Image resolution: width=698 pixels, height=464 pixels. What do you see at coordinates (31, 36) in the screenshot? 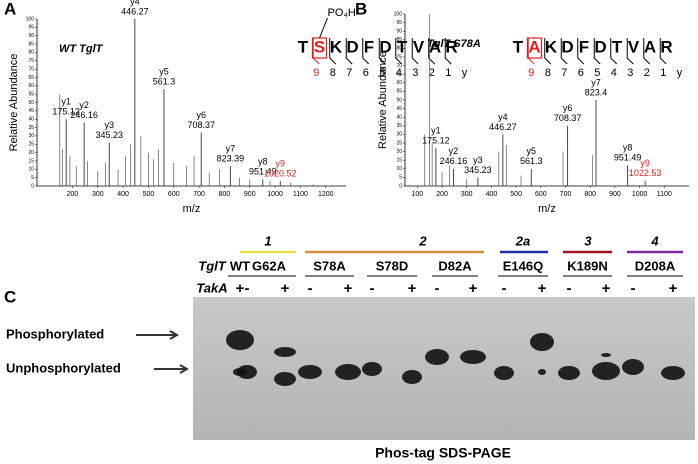
I see `y-tick-label: 90` at bounding box center [31, 36].